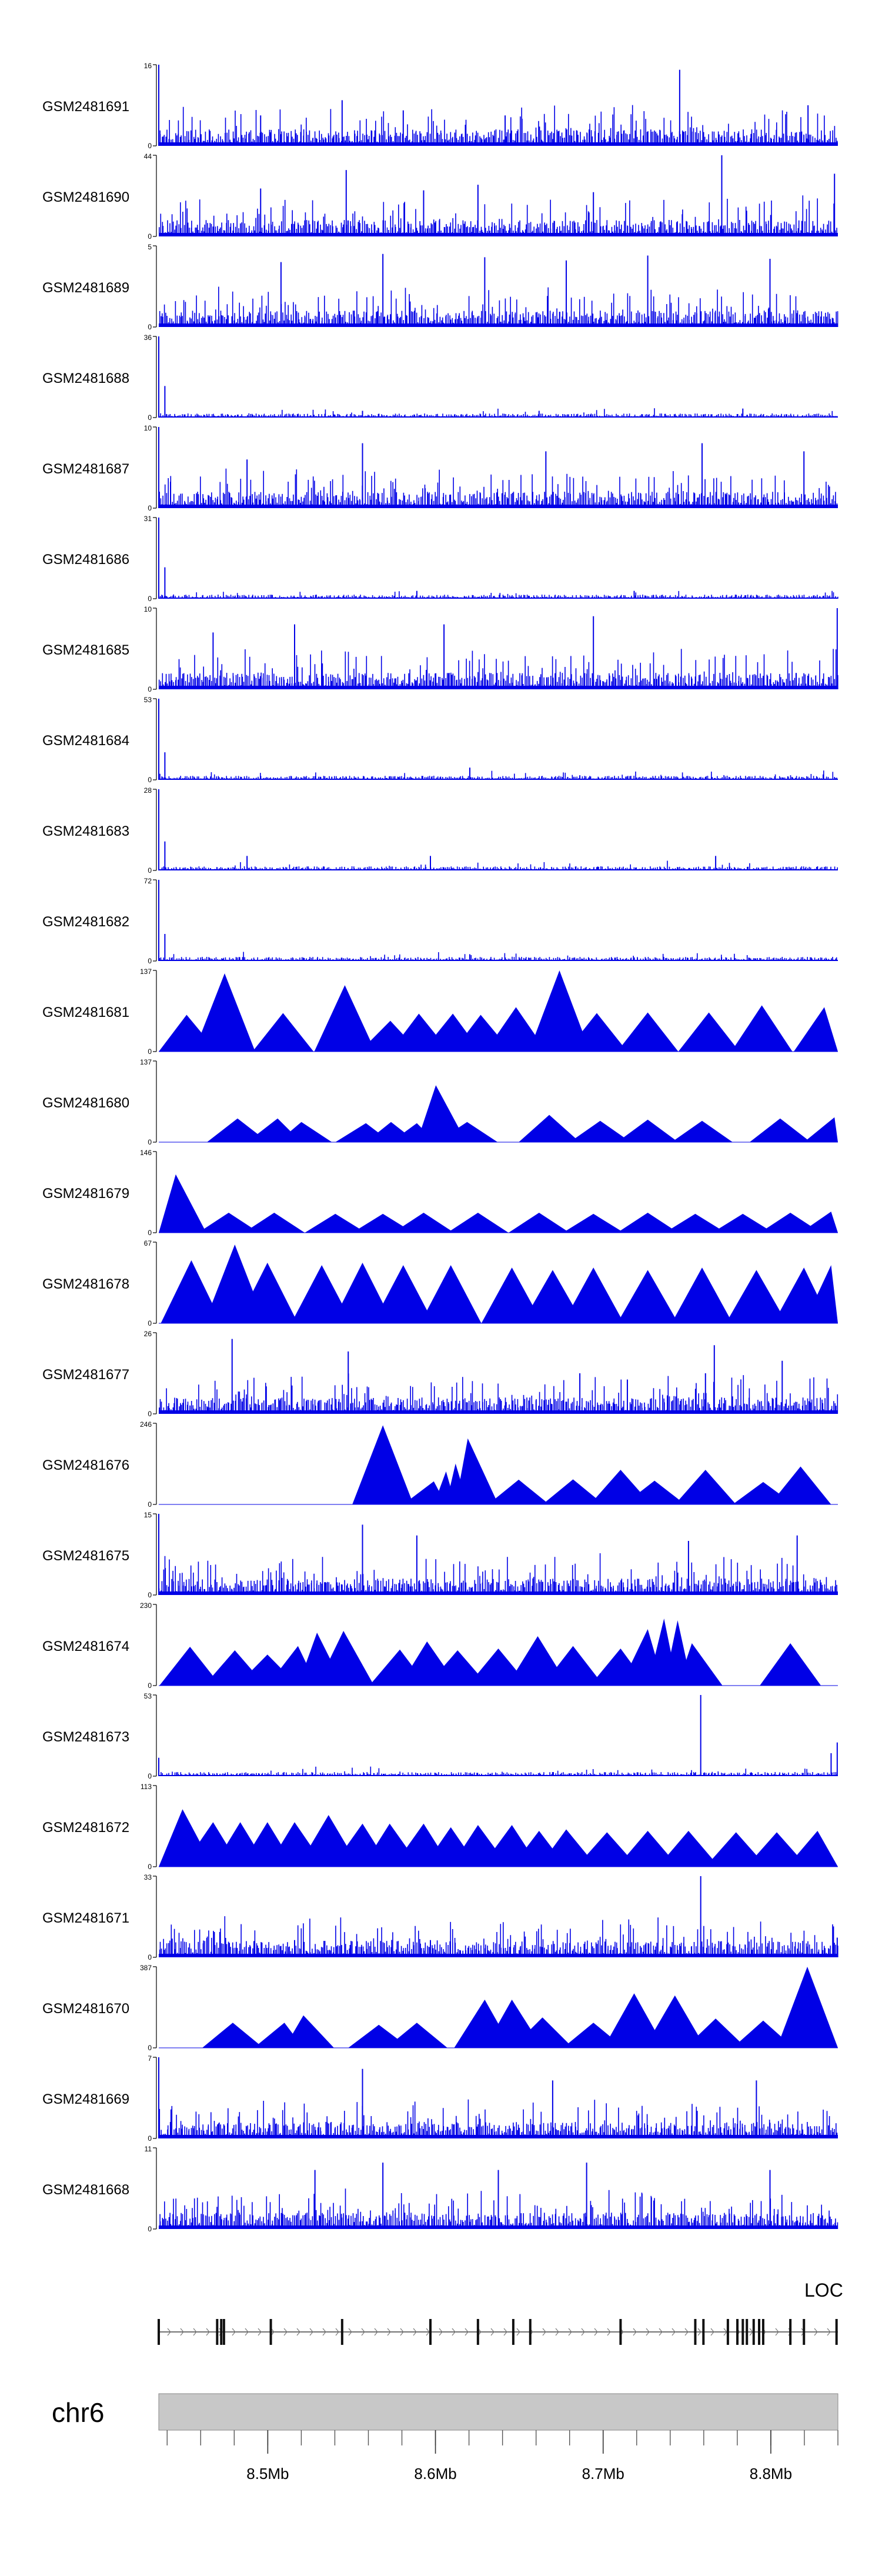 The width and height of the screenshot is (882, 2576). Describe the element at coordinates (440, 2008) in the screenshot. I see `track-GSM2481670: GSM2481670 387 0` at that location.